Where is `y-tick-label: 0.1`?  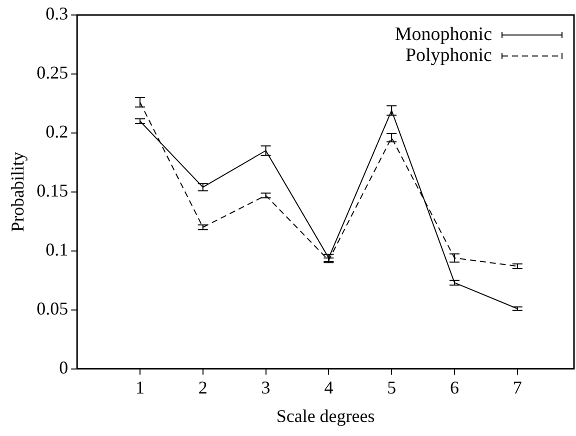 y-tick-label: 0.1 is located at coordinates (57, 250).